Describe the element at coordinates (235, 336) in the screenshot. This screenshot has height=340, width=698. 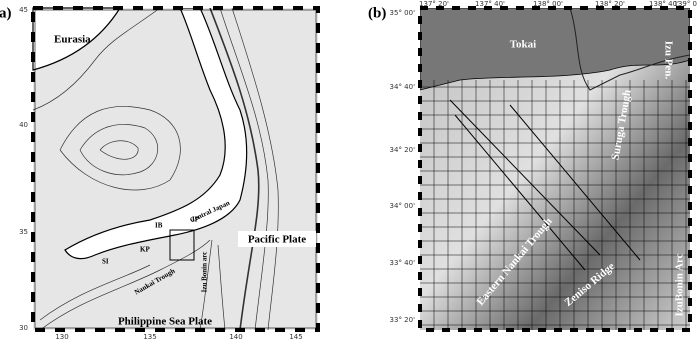
I see `lon-tick: 140` at that location.